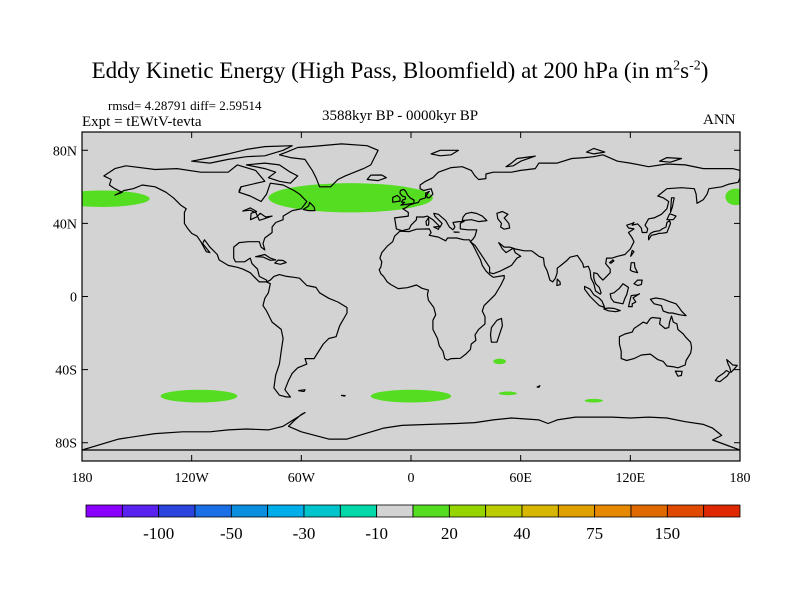 This screenshot has height=600, width=800. What do you see at coordinates (272, 173) in the screenshot?
I see `coastline-baffin` at bounding box center [272, 173].